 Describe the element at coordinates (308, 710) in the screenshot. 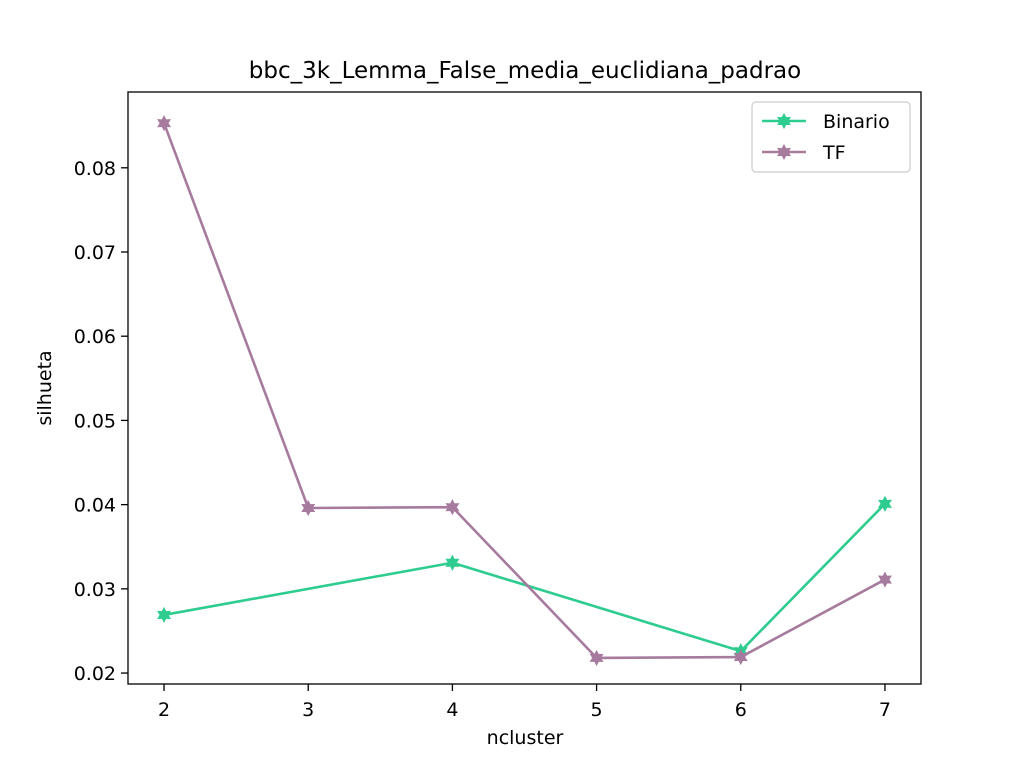

I see `x-tick-label: 3` at that location.